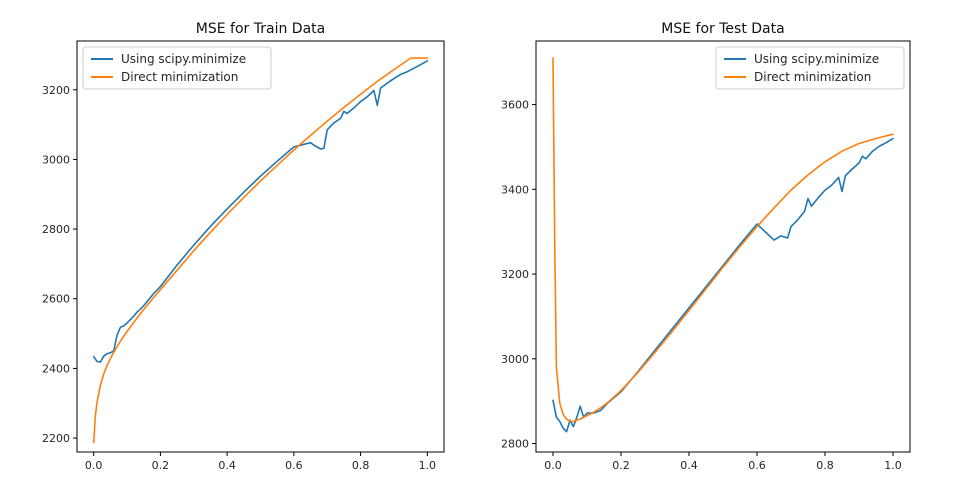 The image size is (966, 486). I want to click on train-y-tick-label: 2200, so click(56, 438).